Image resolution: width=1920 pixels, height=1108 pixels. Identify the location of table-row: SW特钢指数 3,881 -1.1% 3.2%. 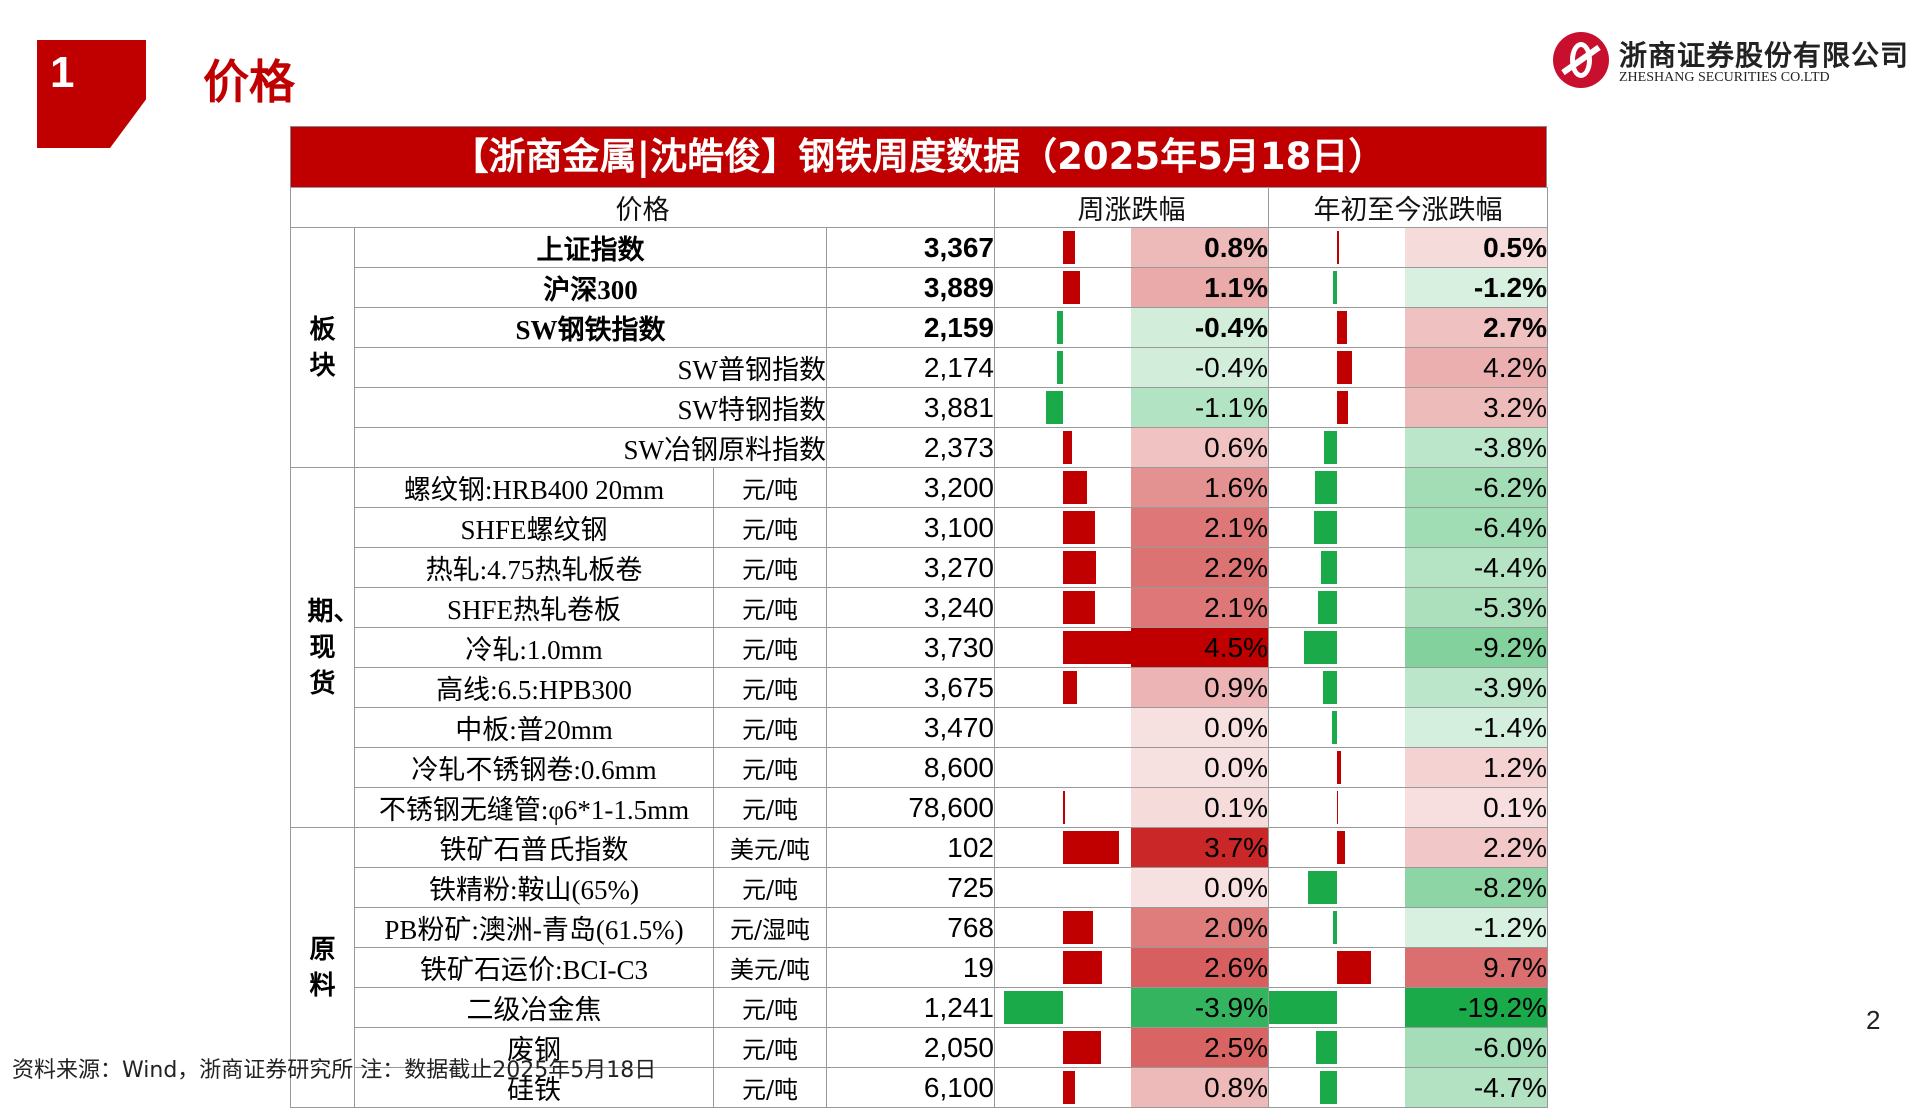
(919, 407).